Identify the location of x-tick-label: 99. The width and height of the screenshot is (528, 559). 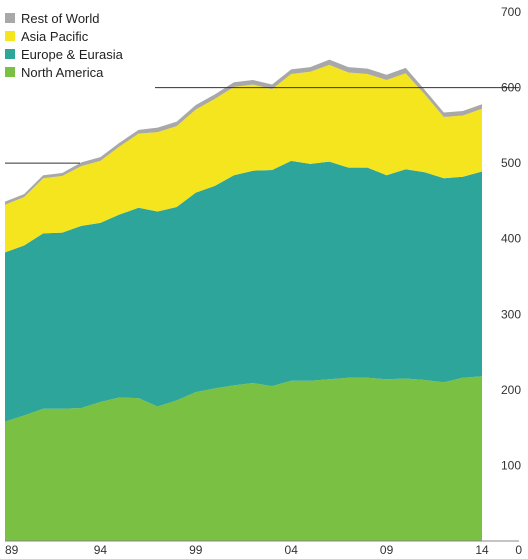
(196, 550).